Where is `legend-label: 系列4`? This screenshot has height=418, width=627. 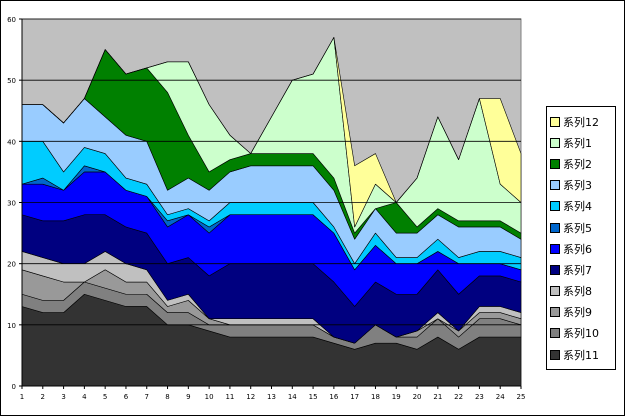 legend-label: 系列4 is located at coordinates (577, 207).